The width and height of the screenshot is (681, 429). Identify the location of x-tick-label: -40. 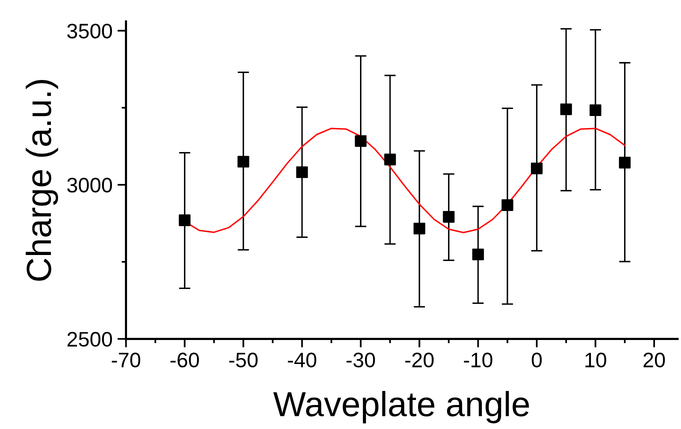
(302, 360).